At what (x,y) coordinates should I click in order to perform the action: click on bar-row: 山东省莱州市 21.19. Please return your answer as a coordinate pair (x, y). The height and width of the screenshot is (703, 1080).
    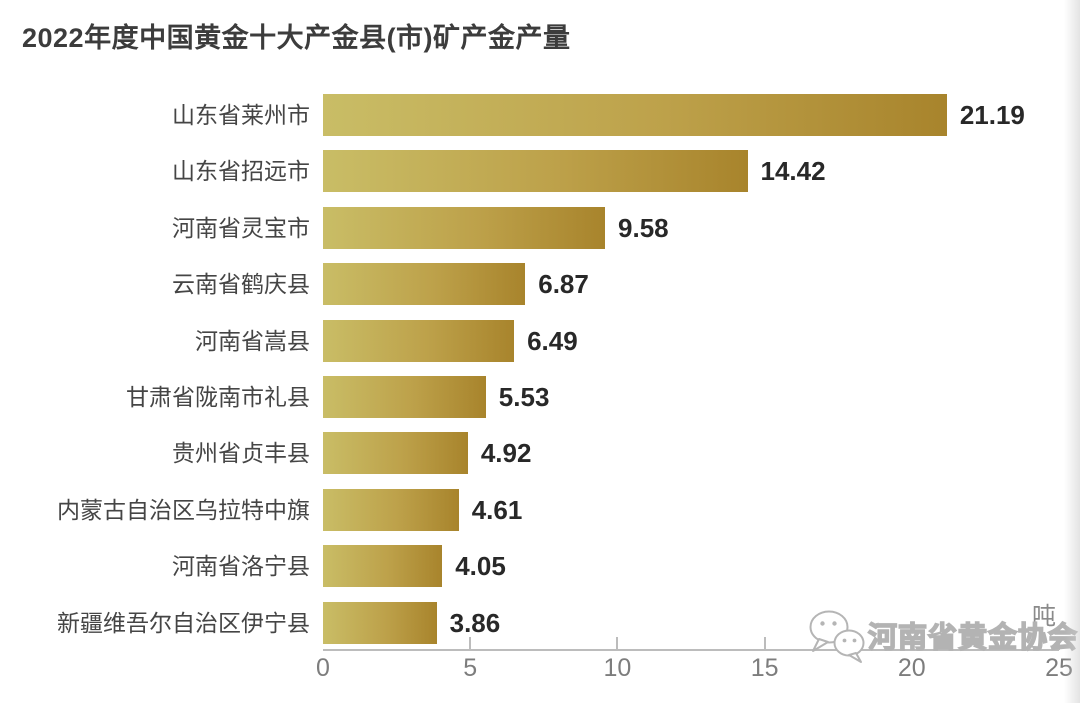
    Looking at the image, I should click on (540, 115).